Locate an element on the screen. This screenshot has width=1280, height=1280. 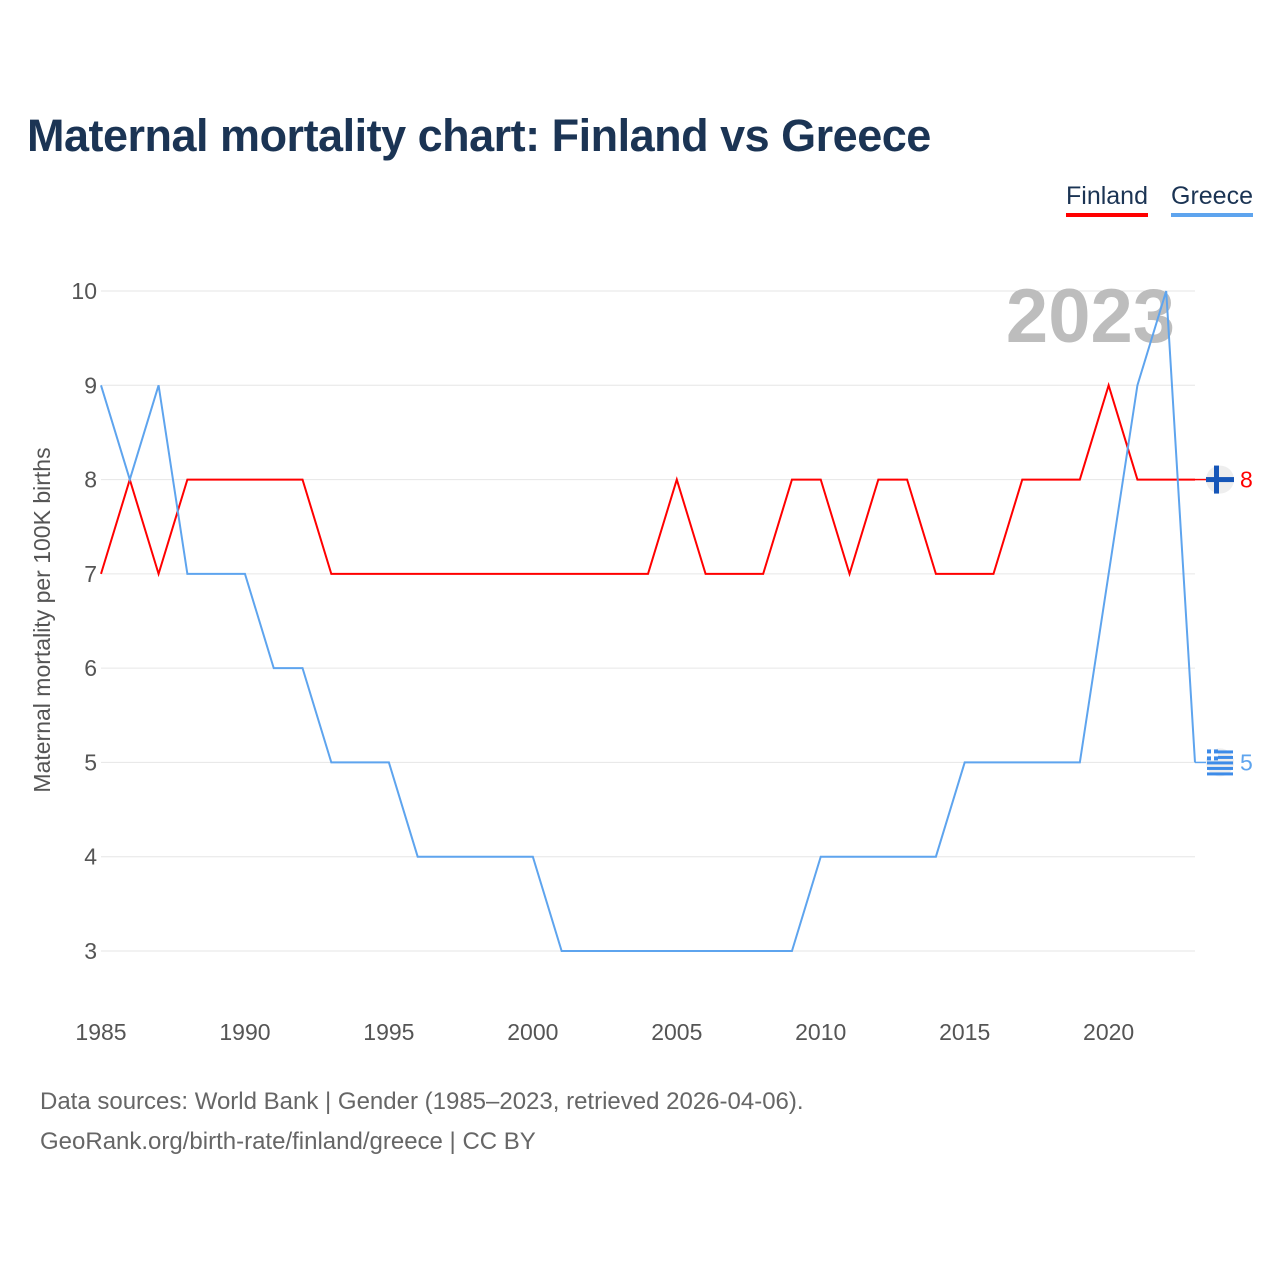
x-tick-label: 1985 is located at coordinates (100, 1032).